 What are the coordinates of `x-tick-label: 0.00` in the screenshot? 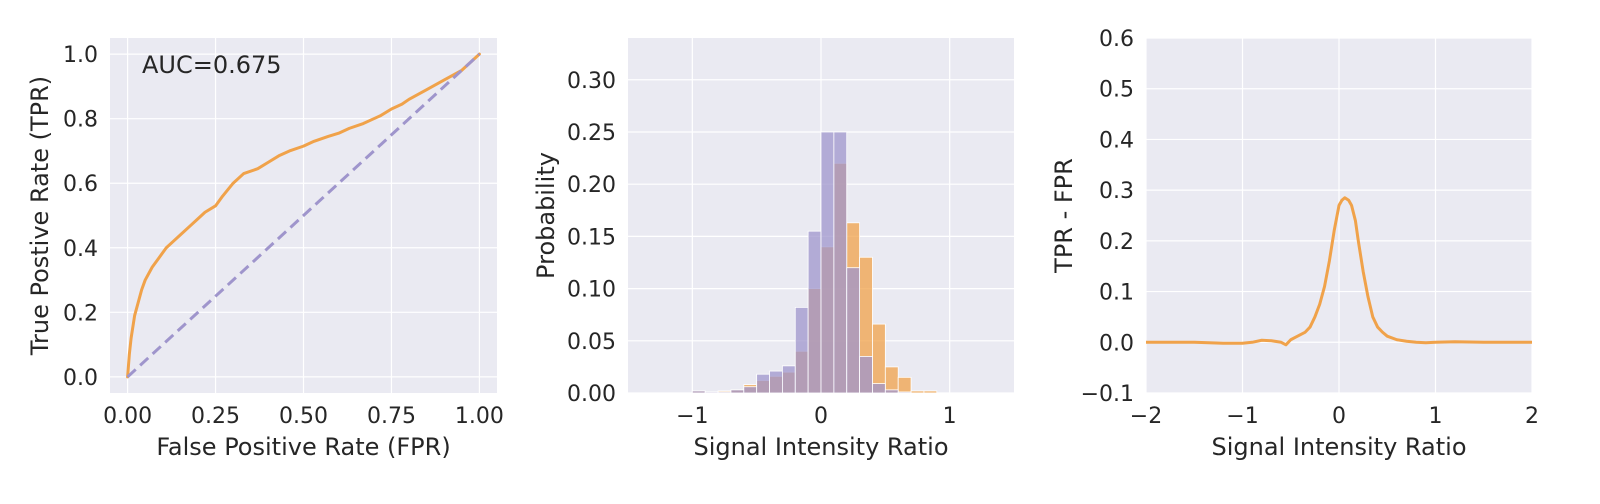 It's located at (127, 416).